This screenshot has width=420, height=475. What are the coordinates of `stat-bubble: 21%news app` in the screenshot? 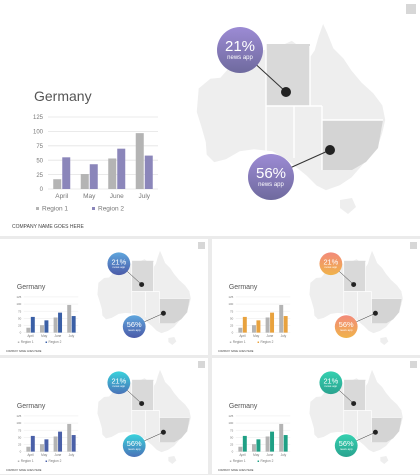 It's located at (331, 264).